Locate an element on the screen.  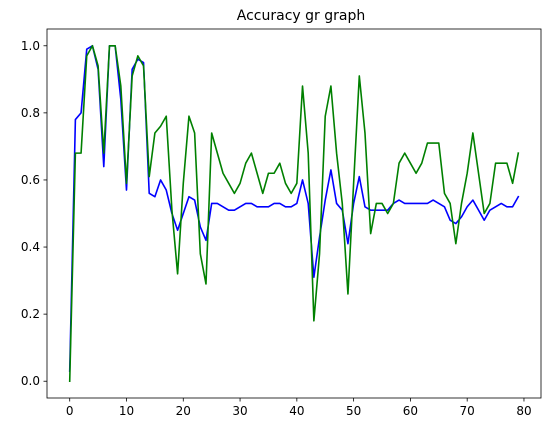
x-tick-label: 10 is located at coordinates (126, 411).